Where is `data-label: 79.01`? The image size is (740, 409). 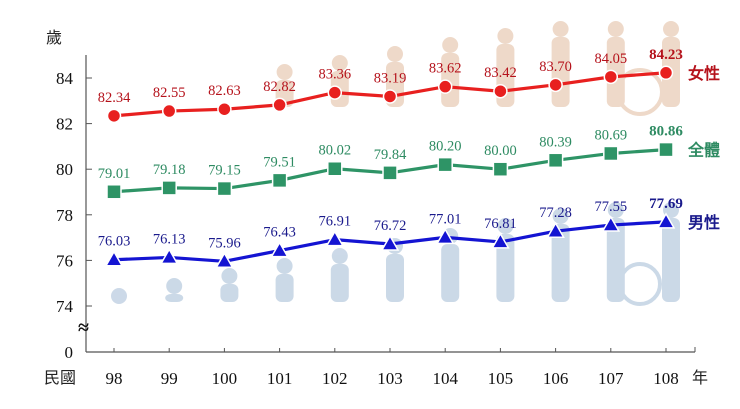 data-label: 79.01 is located at coordinates (114, 174).